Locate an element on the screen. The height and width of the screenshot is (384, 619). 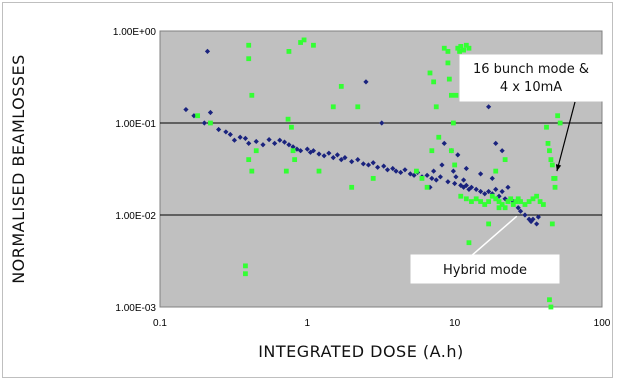
callout-hybrid-mode: Hybrid mode is located at coordinates (485, 249).